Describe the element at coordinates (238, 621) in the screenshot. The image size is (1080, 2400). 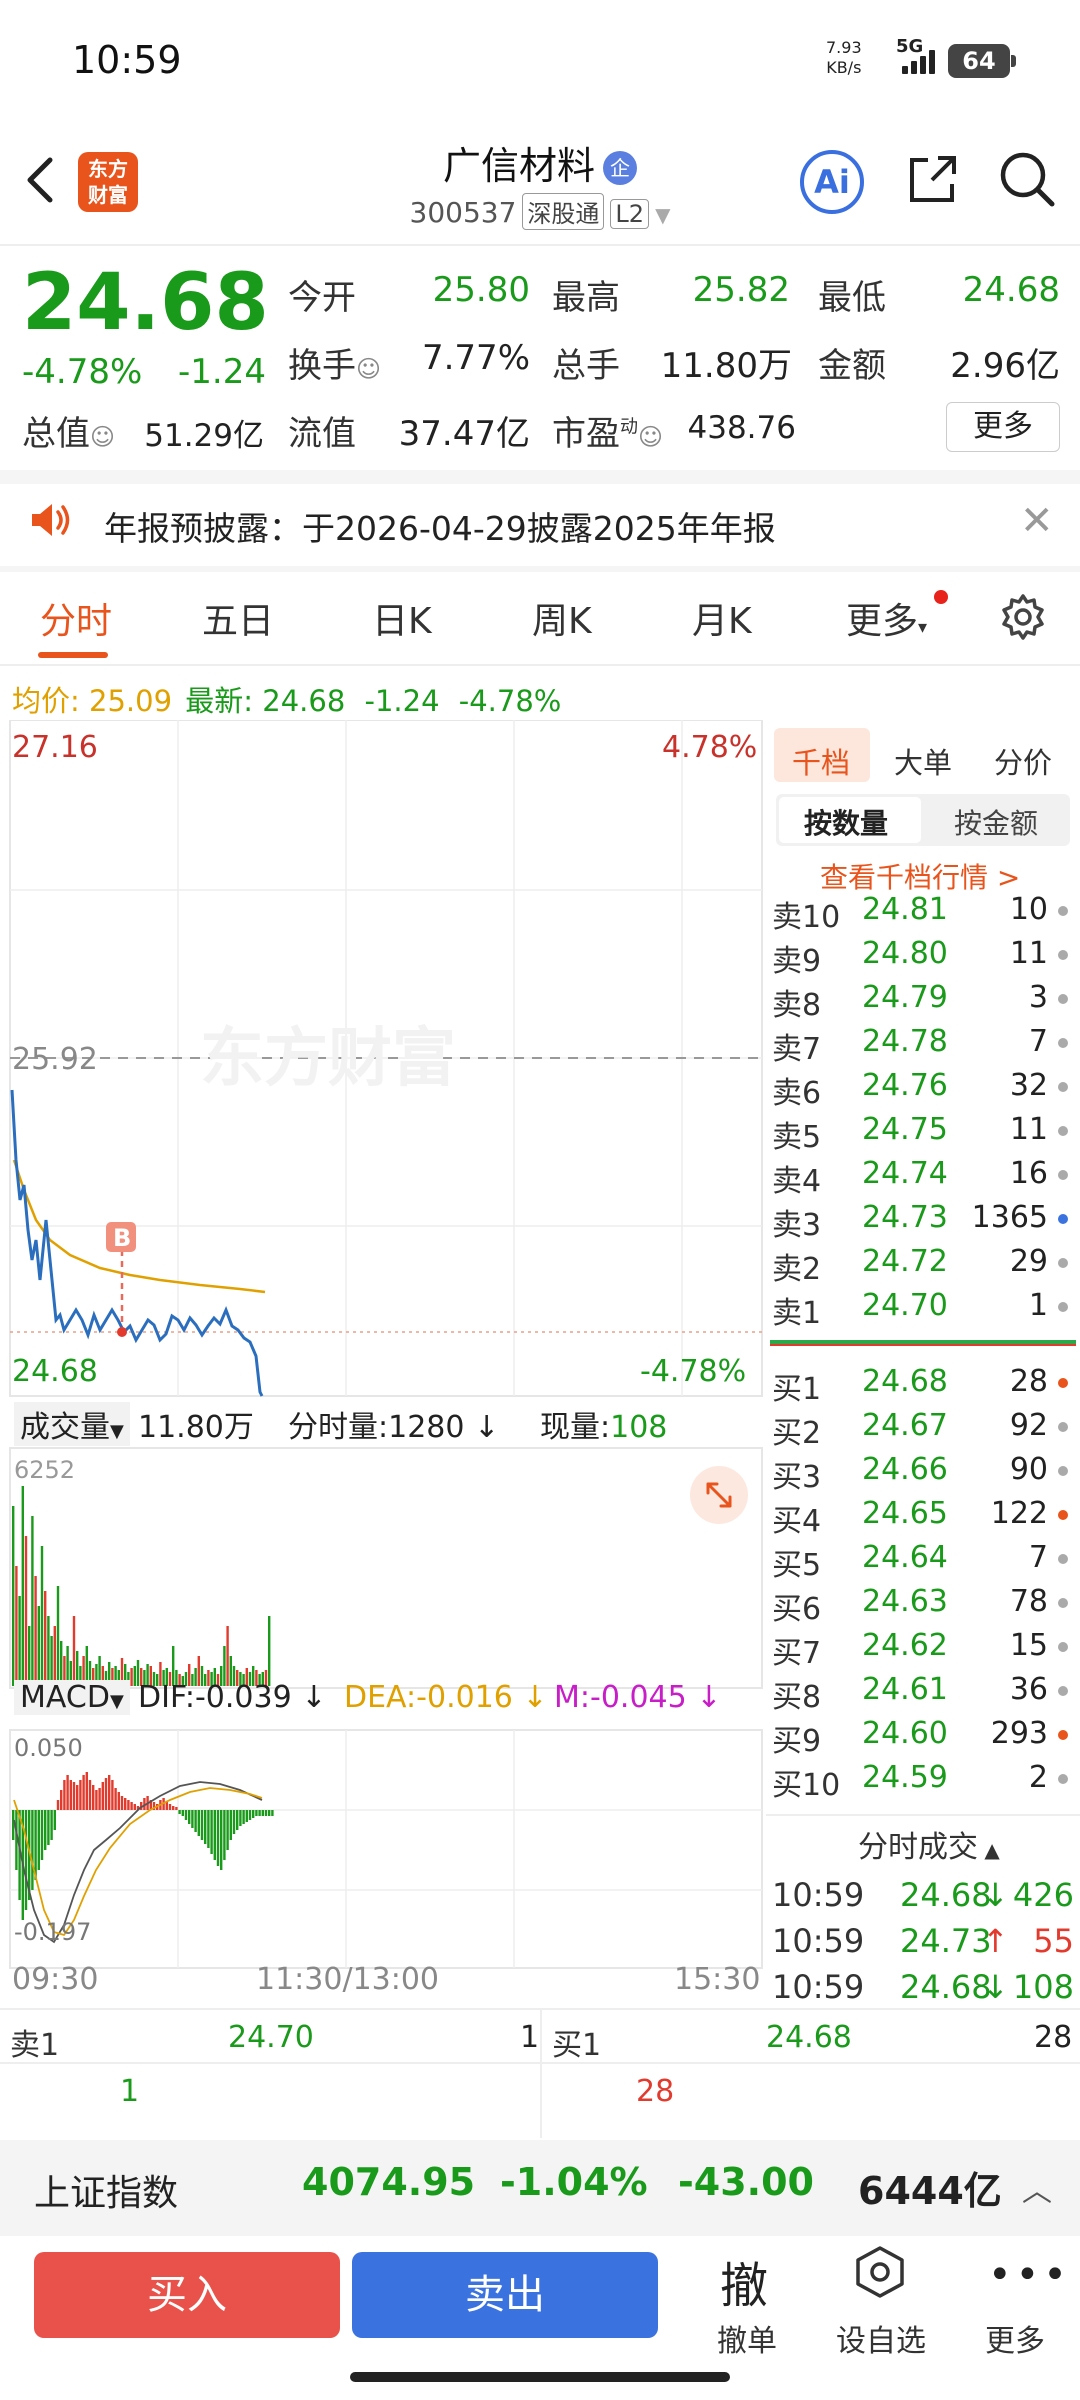
I see `tab-five-day: 五日` at that location.